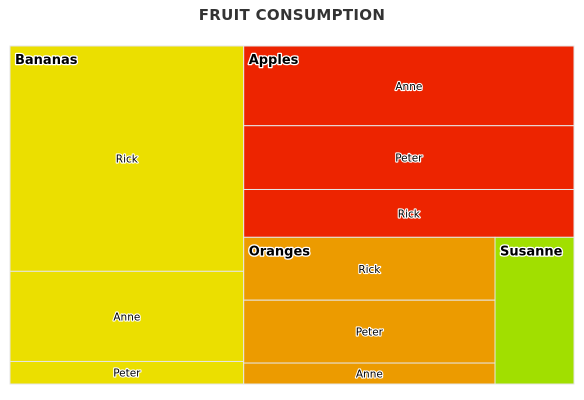  What do you see at coordinates (408, 87) in the screenshot?
I see `leaf-label-apples-anne: Anne` at bounding box center [408, 87].